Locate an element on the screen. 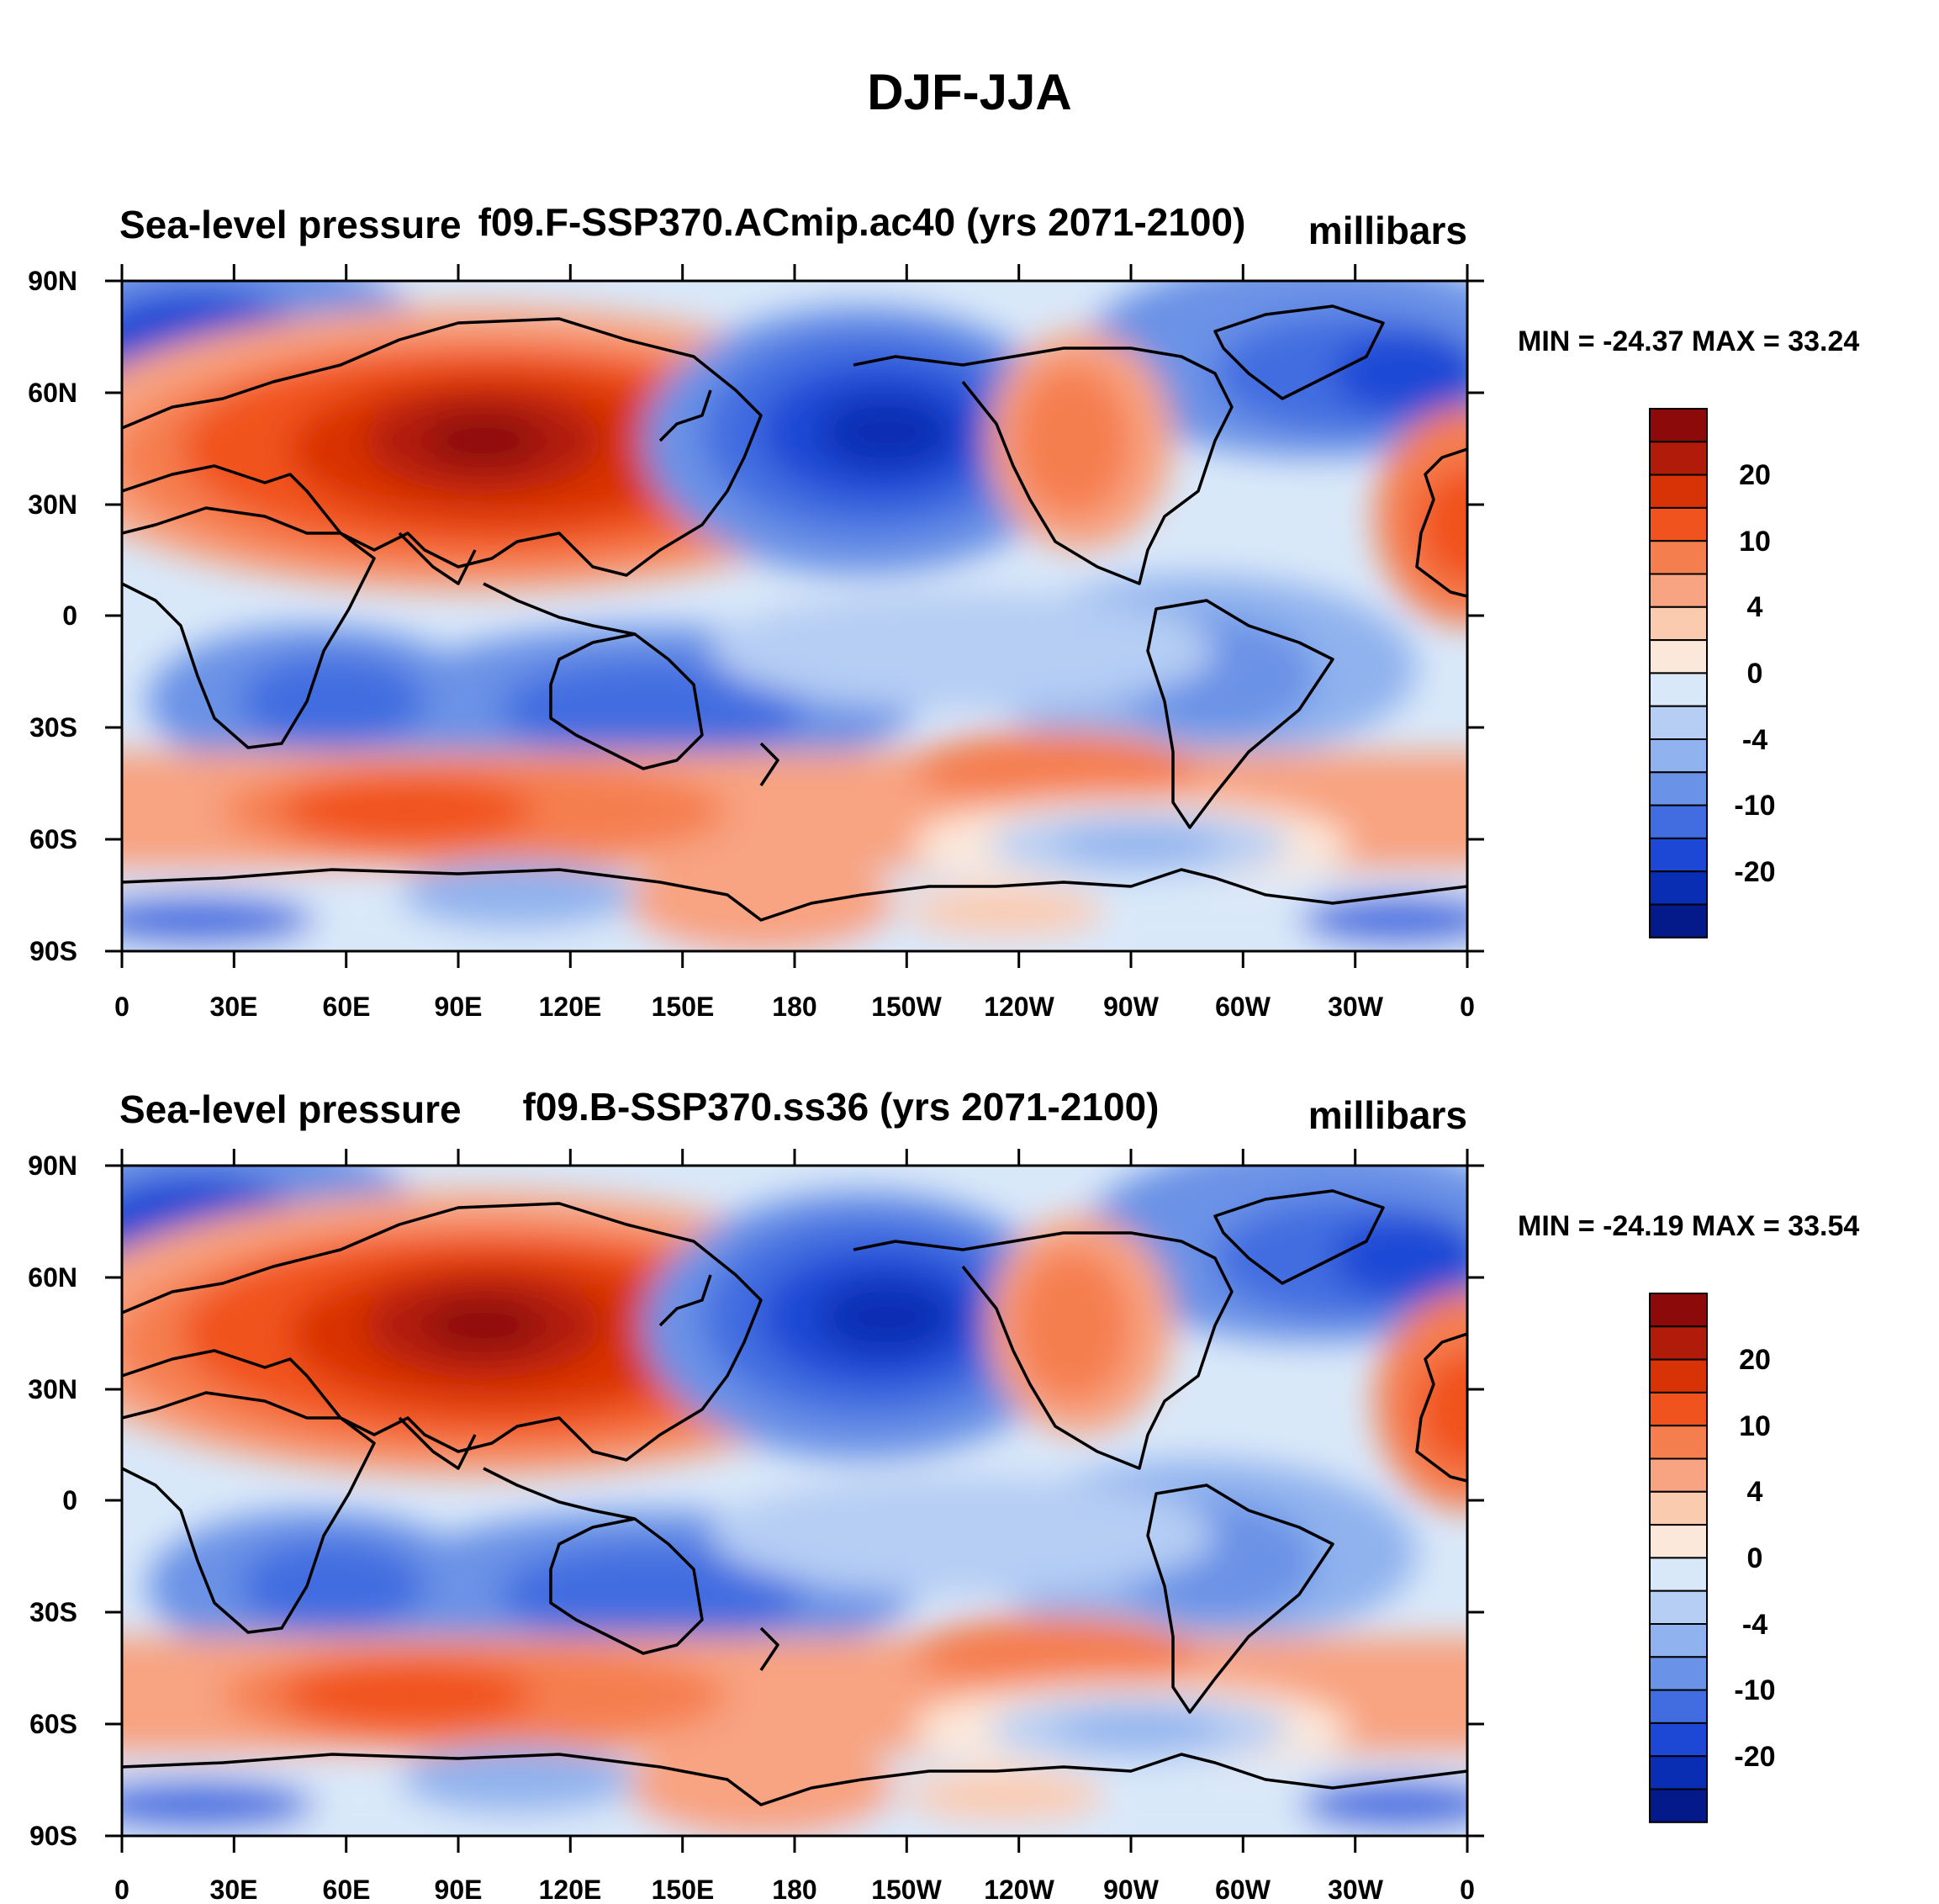 This screenshot has width=1939, height=1904. panel-2-units: millibars is located at coordinates (1387, 1115).